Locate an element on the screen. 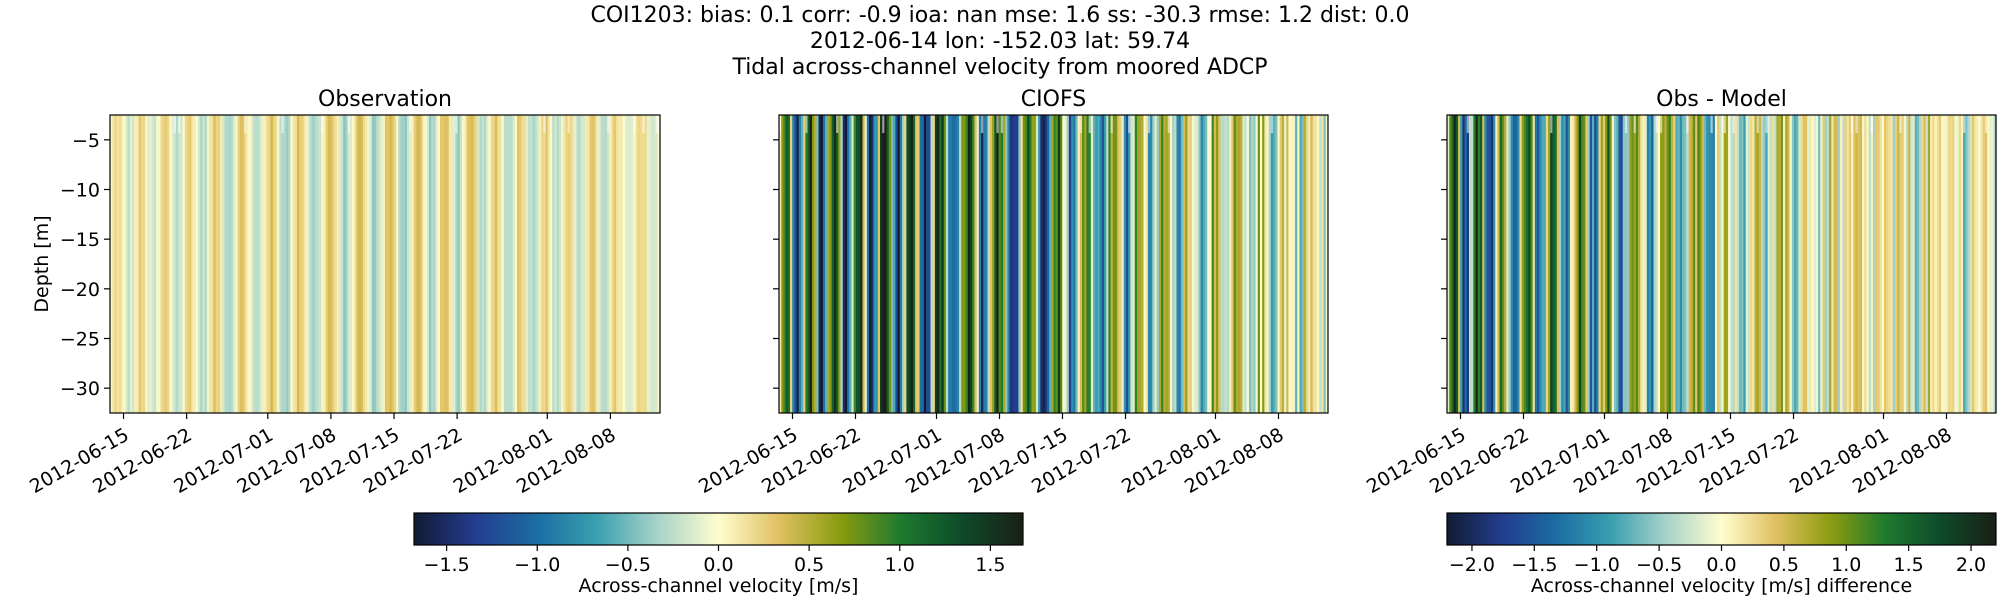 The width and height of the screenshot is (2000, 604). colorbar-tick-label: −1.5 is located at coordinates (1534, 565).